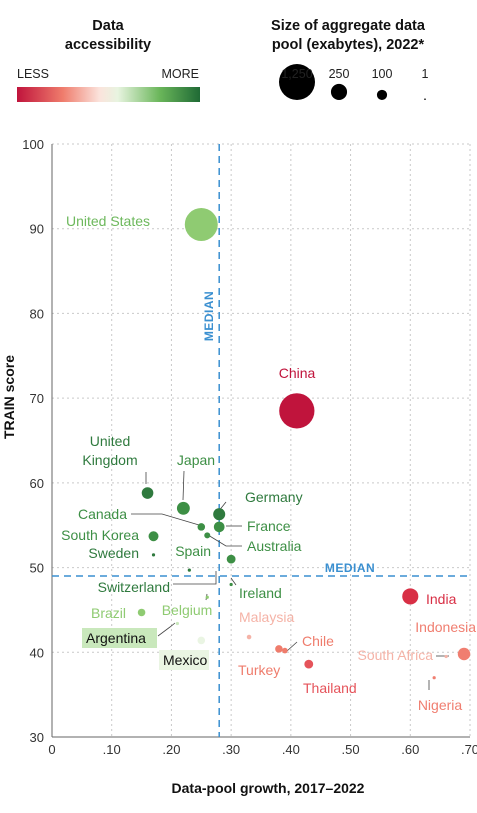 This screenshot has height=813, width=477. Describe the element at coordinates (410, 749) in the screenshot. I see `x-tick-label: .60` at that location.